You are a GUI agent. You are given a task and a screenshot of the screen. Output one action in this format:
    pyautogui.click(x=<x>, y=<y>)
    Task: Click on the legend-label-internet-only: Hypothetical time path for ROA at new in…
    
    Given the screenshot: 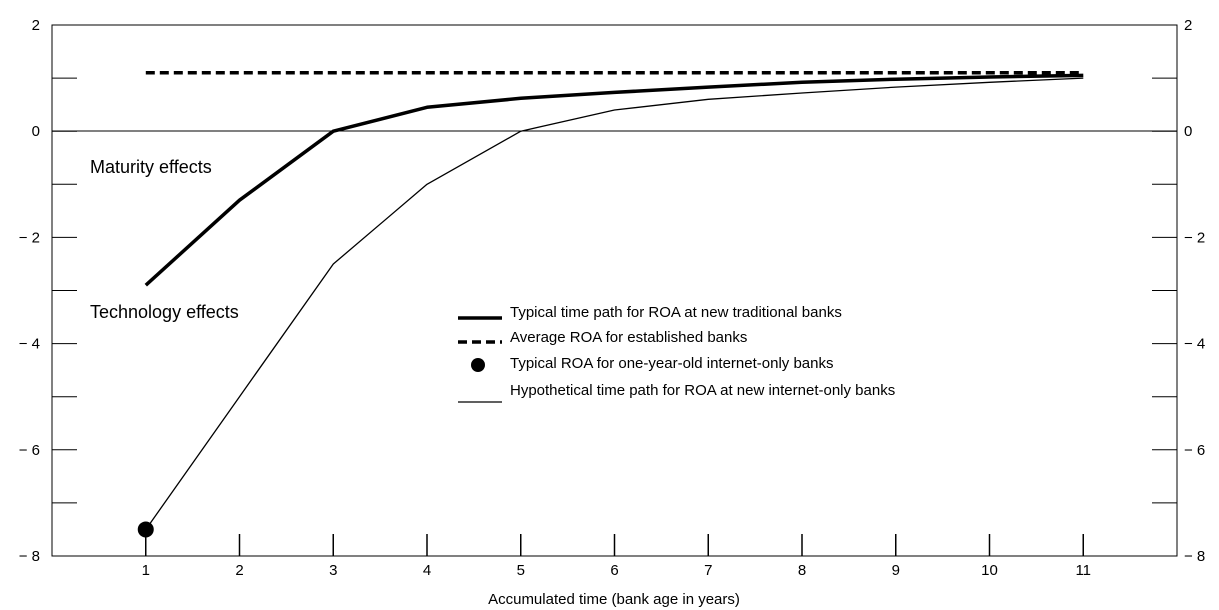 What is the action you would take?
    pyautogui.click(x=702, y=390)
    